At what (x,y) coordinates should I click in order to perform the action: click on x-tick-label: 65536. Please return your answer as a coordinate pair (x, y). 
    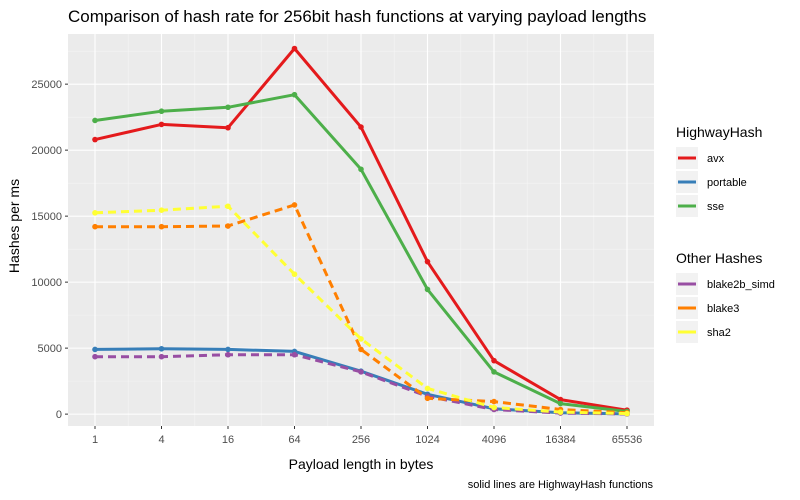
    Looking at the image, I should click on (627, 440).